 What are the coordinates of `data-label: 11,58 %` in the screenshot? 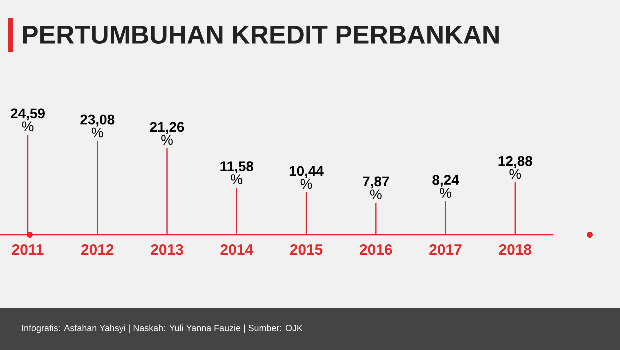 It's located at (237, 173).